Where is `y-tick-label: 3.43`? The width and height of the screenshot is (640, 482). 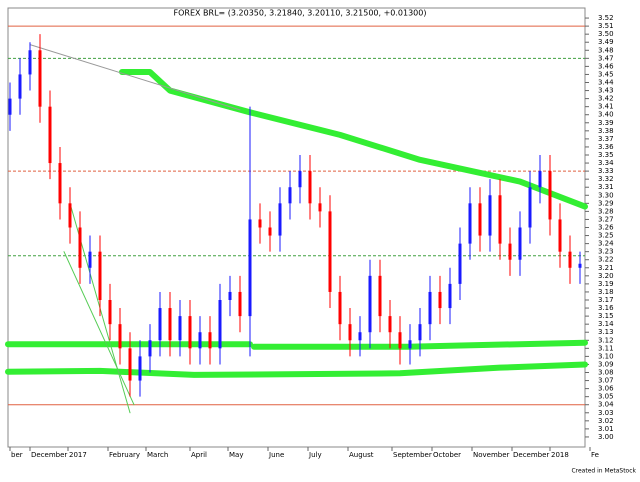 y-tick-label: 3.43 is located at coordinates (606, 91).